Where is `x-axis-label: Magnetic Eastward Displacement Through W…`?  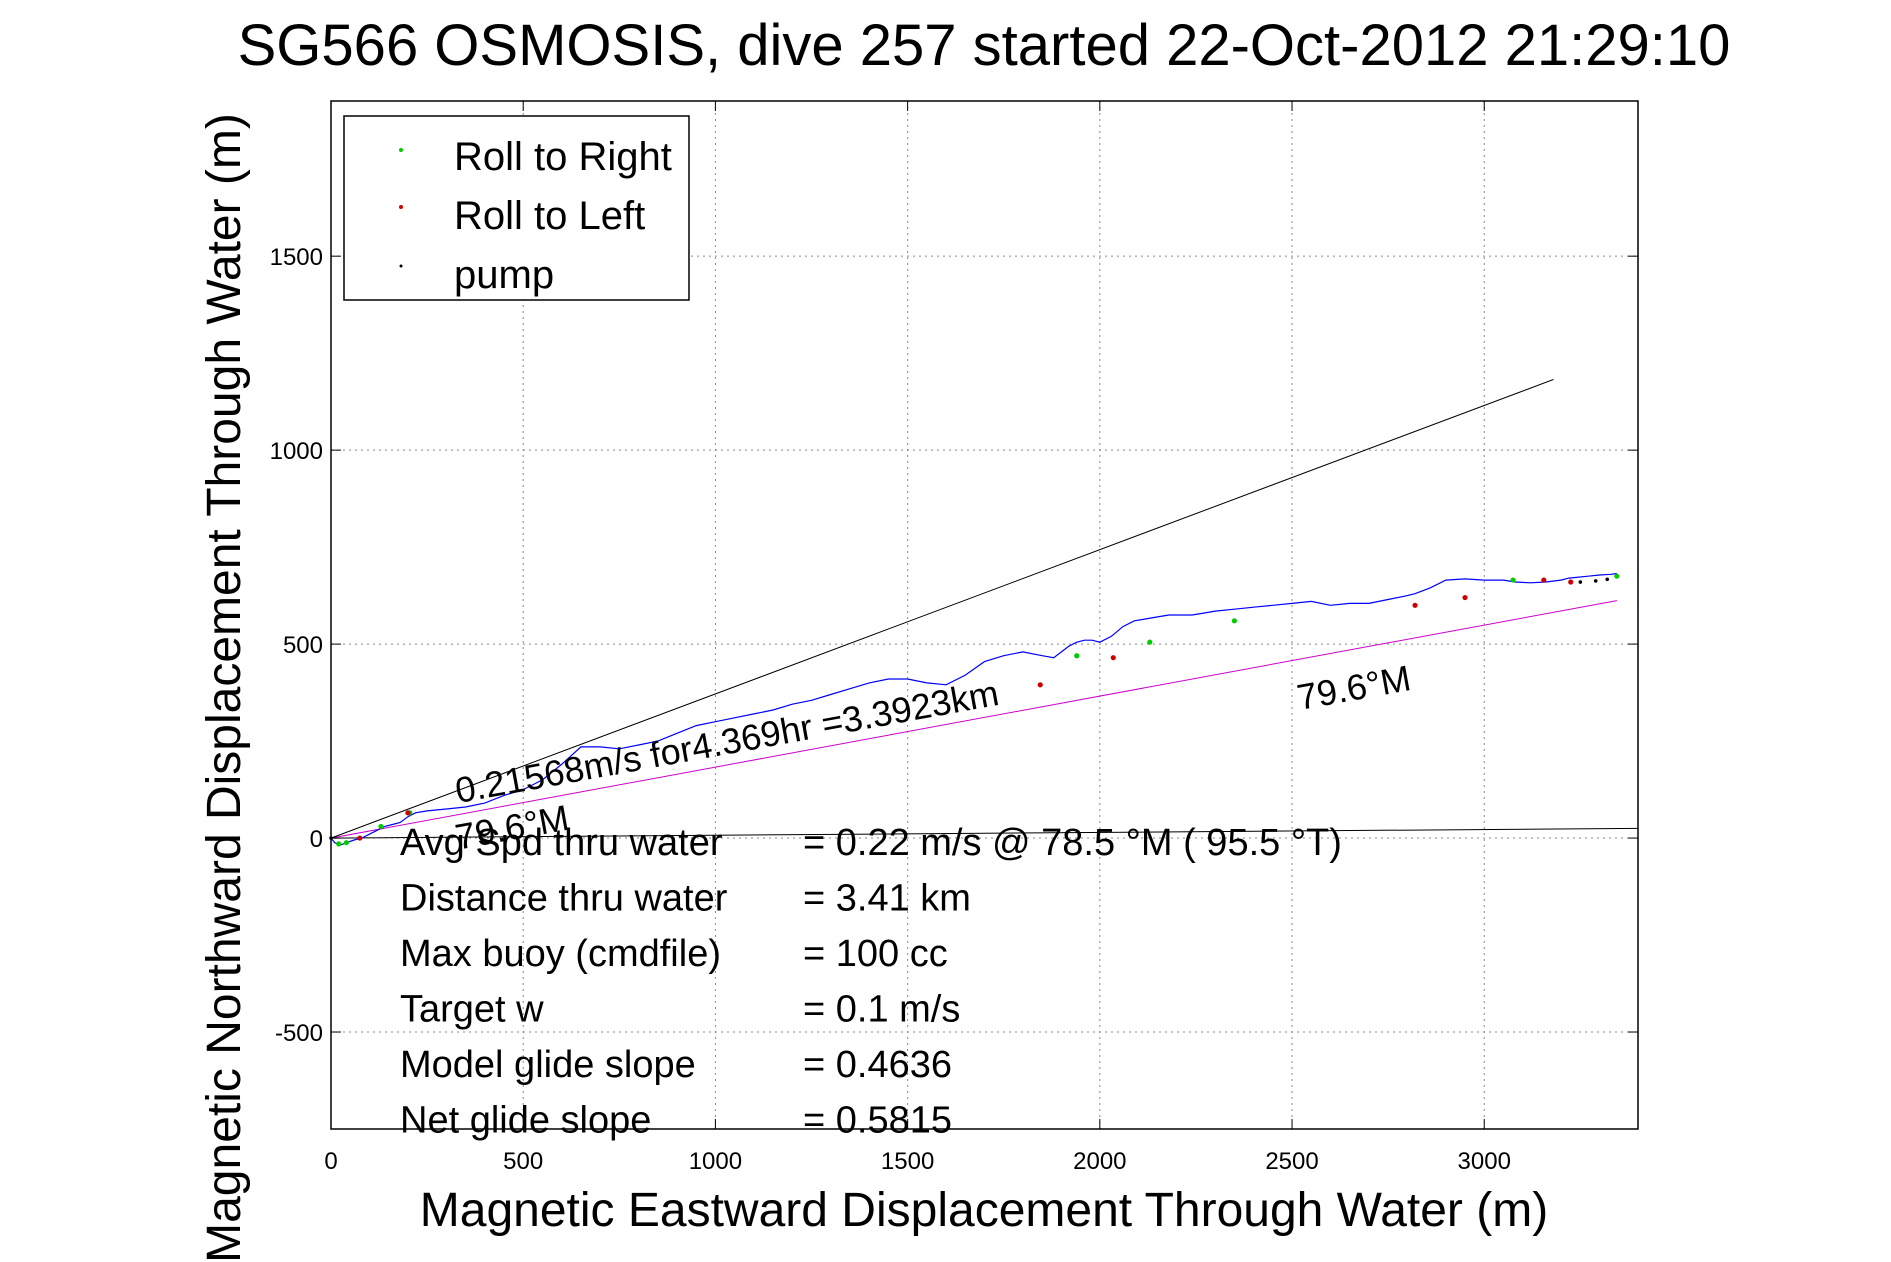
x-axis-label: Magnetic Eastward Displacement Through W… is located at coordinates (984, 1210).